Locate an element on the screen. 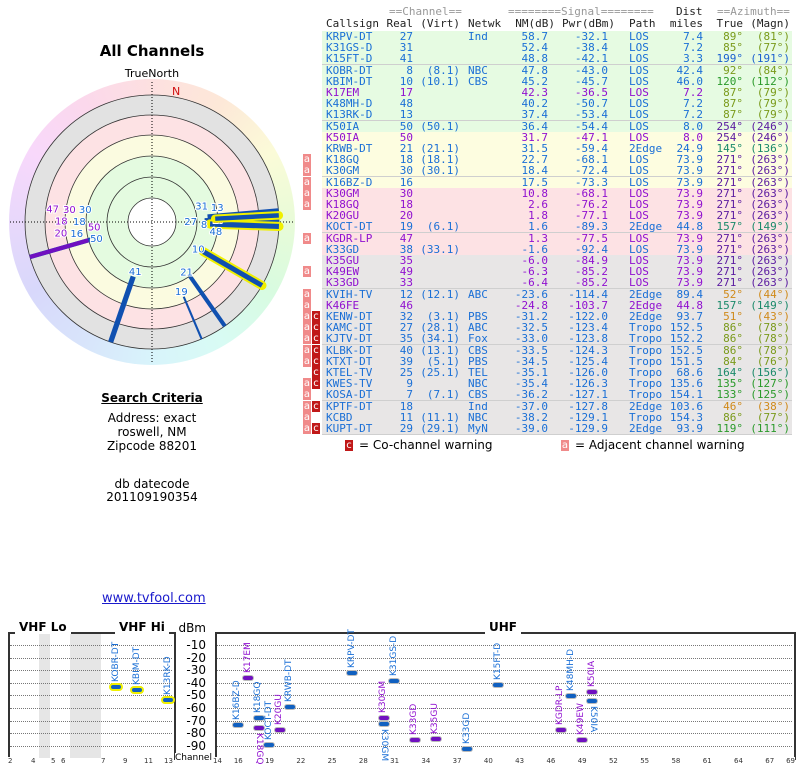 The height and width of the screenshot is (768, 800). cell-virt: (34.1) is located at coordinates (440, 339).